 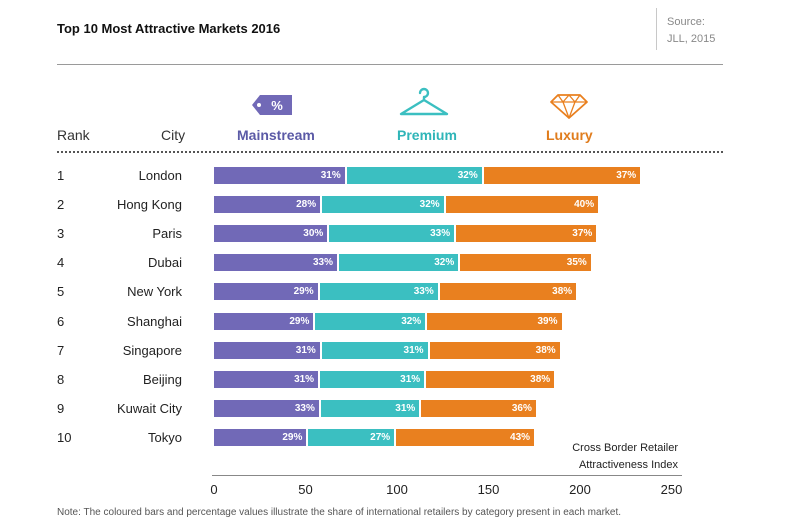 I want to click on source-label: Source:, so click(x=686, y=22).